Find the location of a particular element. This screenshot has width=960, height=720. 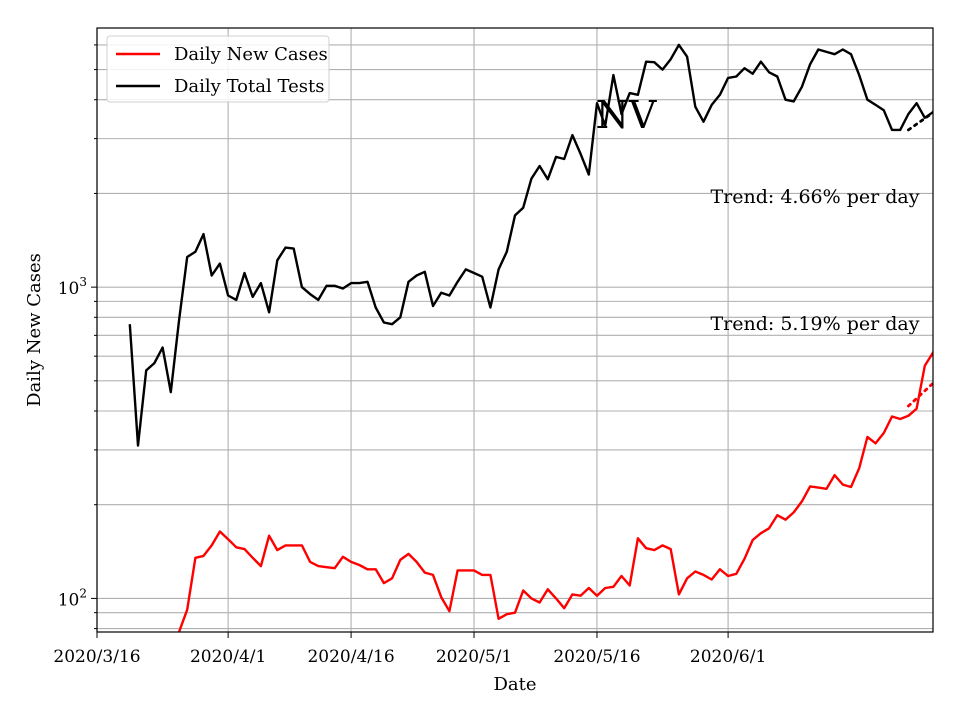

y-tick-label: 10² is located at coordinates (72, 598).